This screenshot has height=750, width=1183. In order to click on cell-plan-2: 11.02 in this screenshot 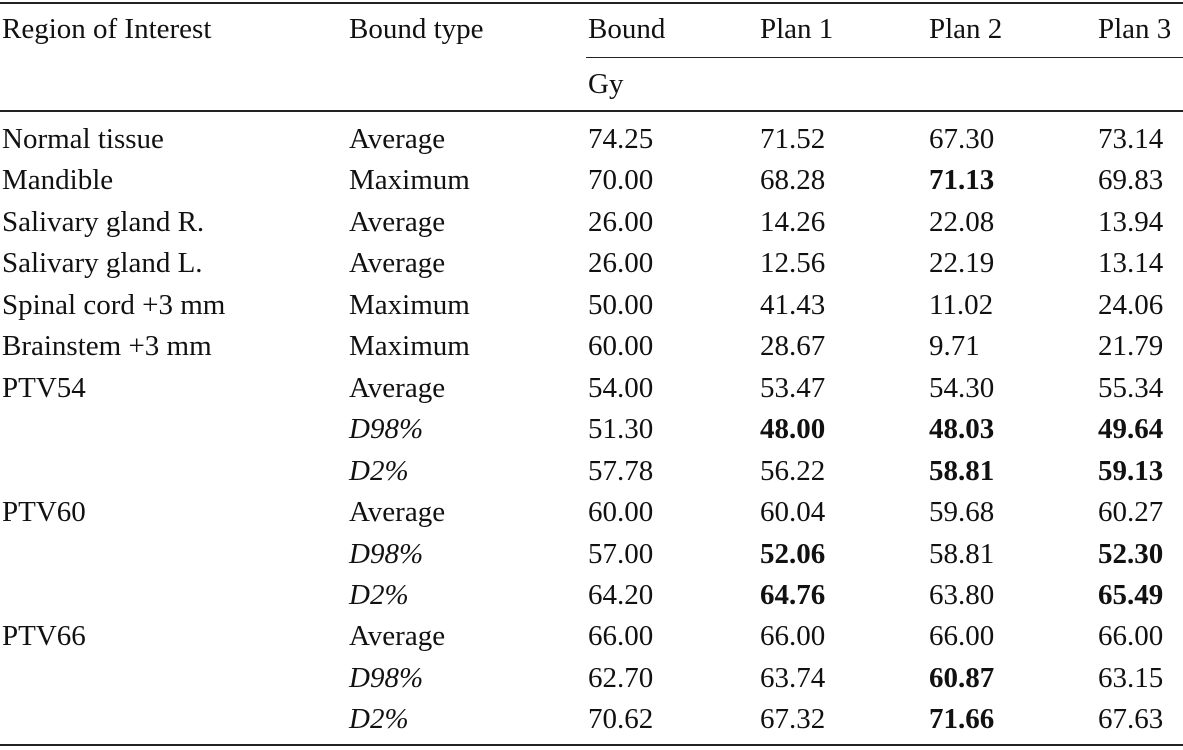, I will do `click(961, 305)`.